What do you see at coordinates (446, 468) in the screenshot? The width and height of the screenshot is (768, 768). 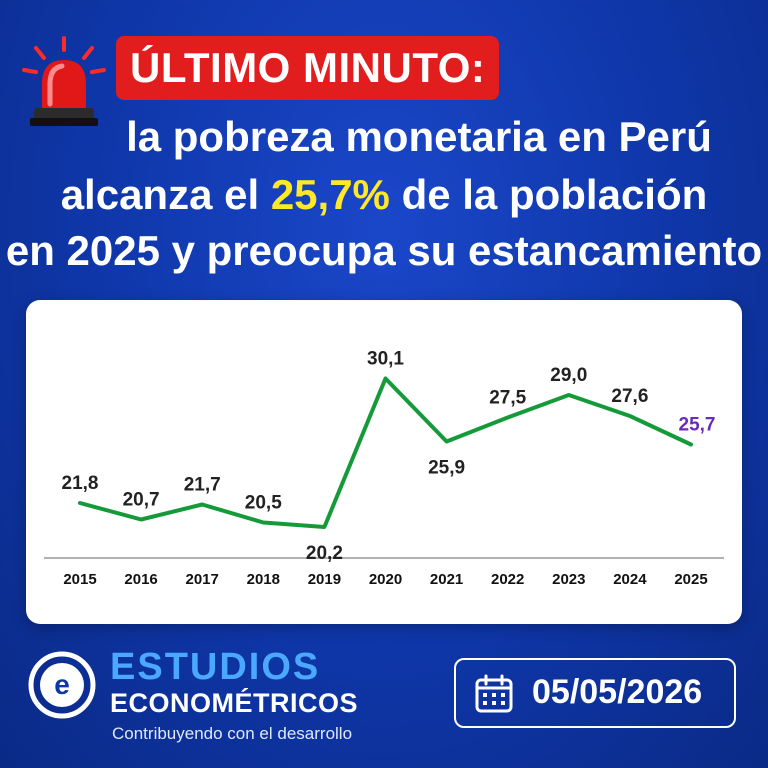 I see `data-label-2021: 25,9` at bounding box center [446, 468].